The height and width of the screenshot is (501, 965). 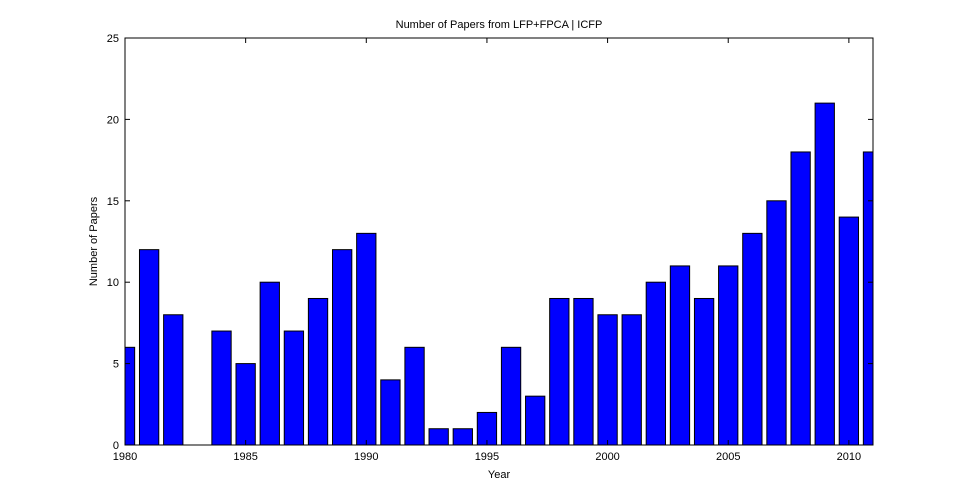 I want to click on x-tick-label: 1980, so click(x=125, y=457).